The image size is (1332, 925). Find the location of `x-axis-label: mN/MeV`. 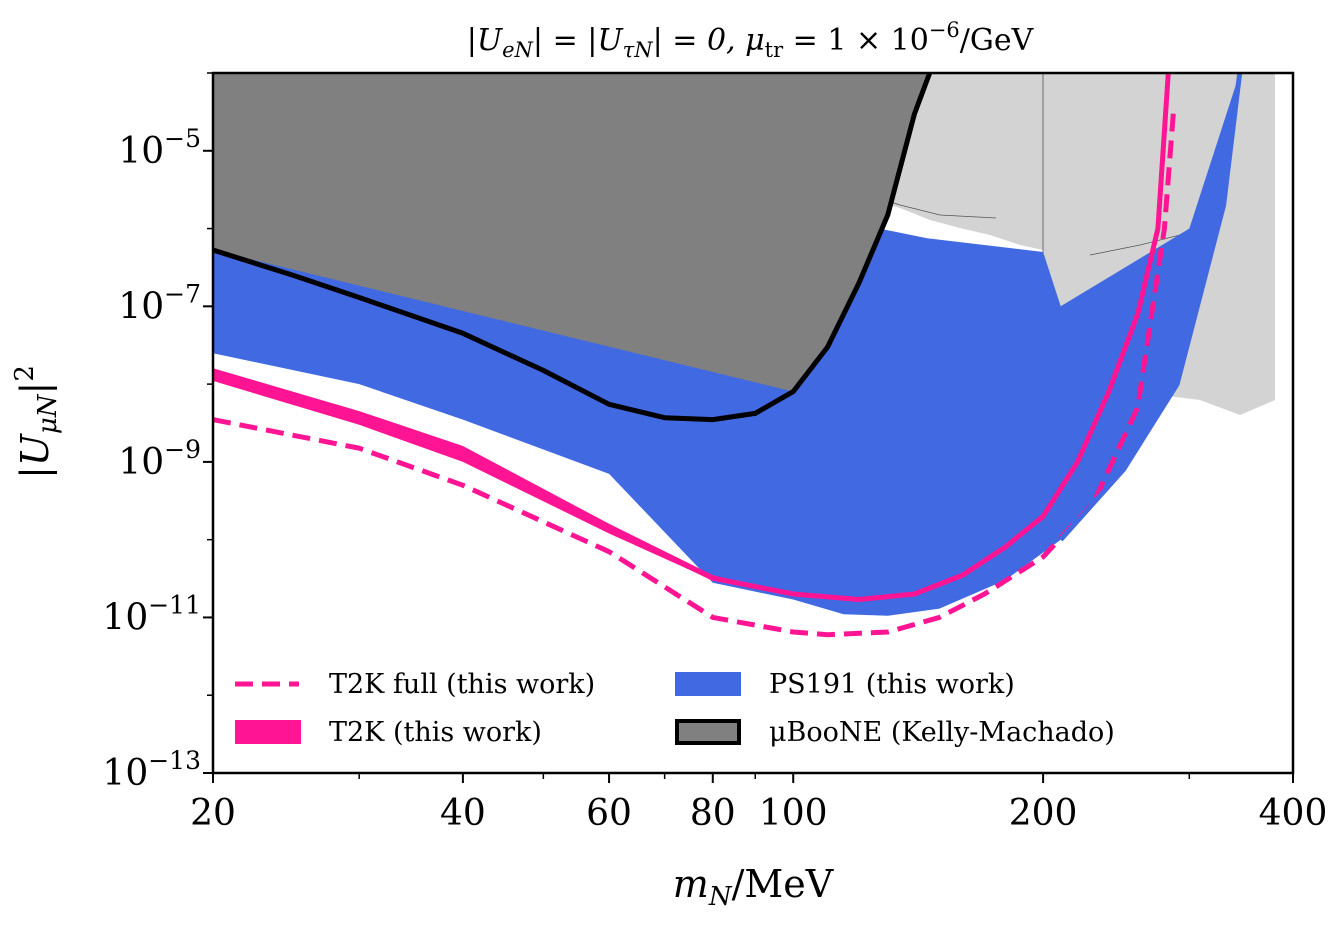

x-axis-label: mN/MeV is located at coordinates (753, 887).